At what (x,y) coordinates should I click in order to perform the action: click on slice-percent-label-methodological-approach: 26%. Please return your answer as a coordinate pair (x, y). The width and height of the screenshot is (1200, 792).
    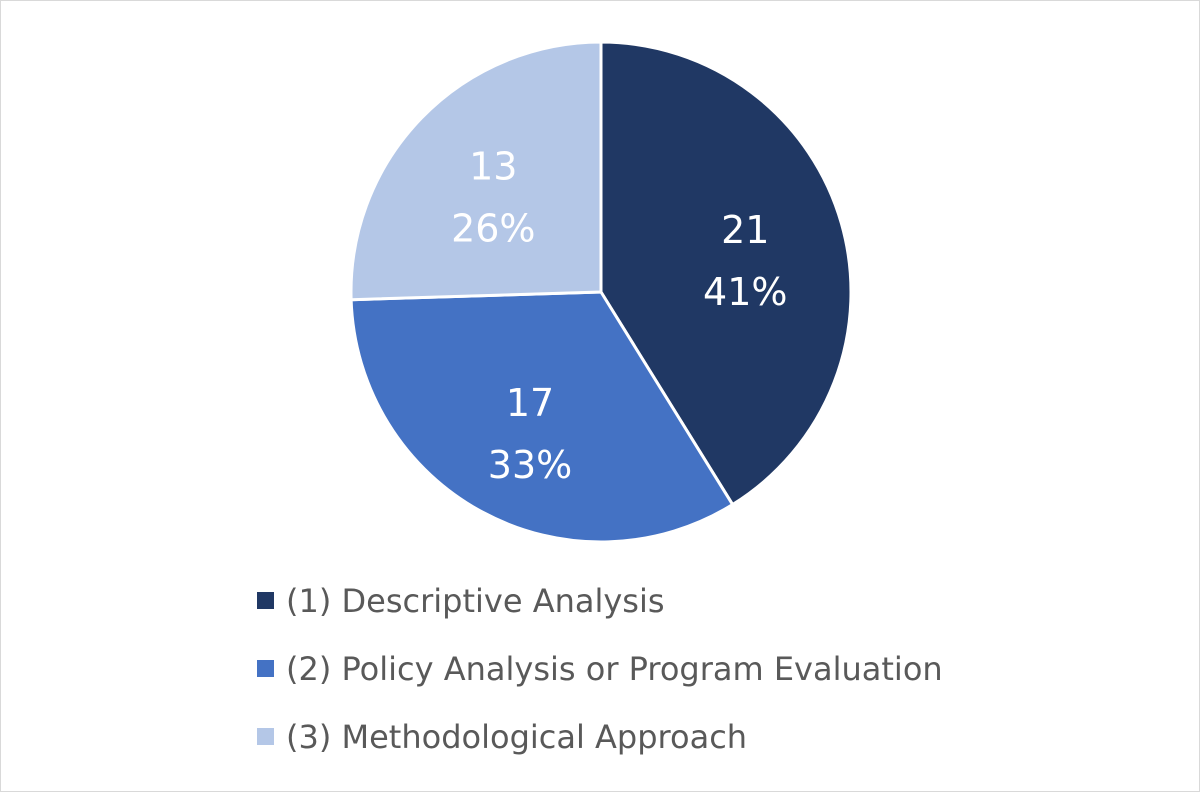
    Looking at the image, I should click on (493, 229).